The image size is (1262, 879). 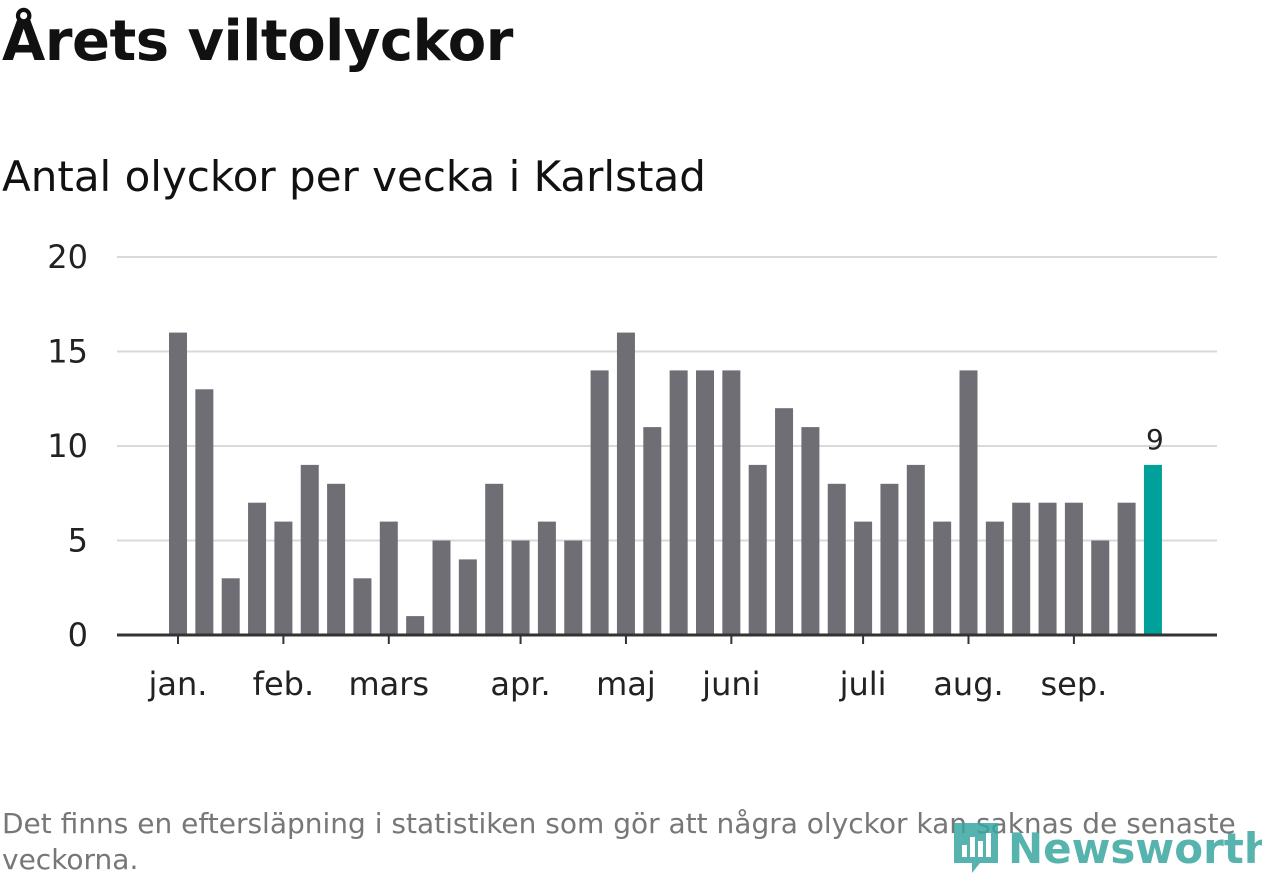 What do you see at coordinates (1155, 439) in the screenshot?
I see `data-label: 9` at bounding box center [1155, 439].